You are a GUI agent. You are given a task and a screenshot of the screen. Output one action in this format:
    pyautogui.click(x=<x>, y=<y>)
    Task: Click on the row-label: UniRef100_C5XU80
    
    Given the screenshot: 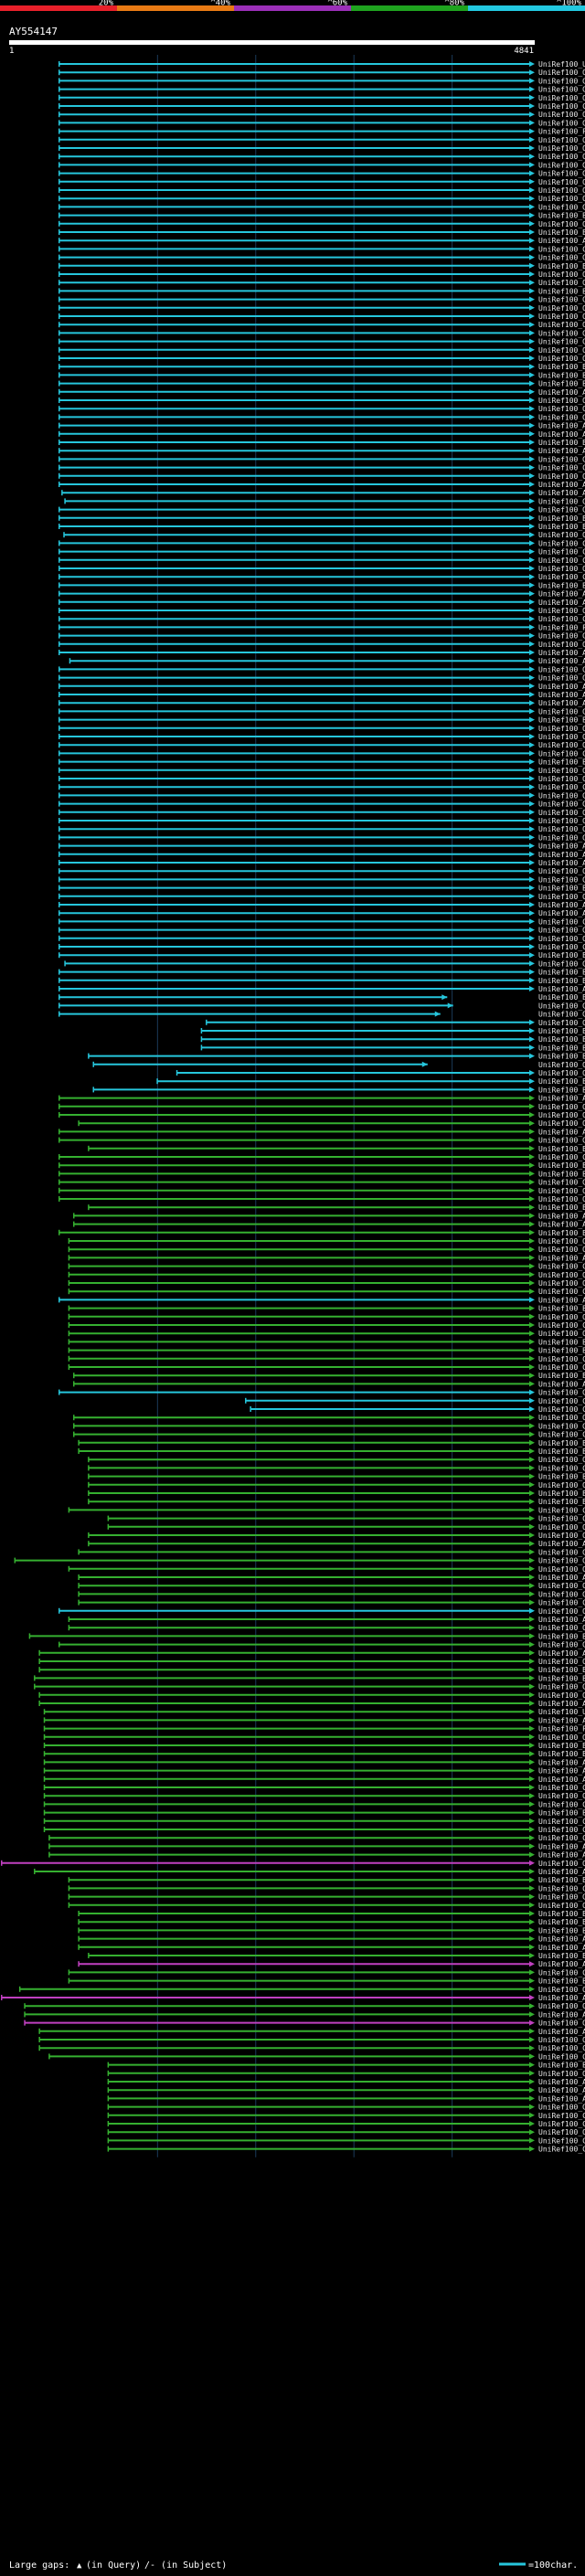 What is the action you would take?
    pyautogui.click(x=562, y=2116)
    